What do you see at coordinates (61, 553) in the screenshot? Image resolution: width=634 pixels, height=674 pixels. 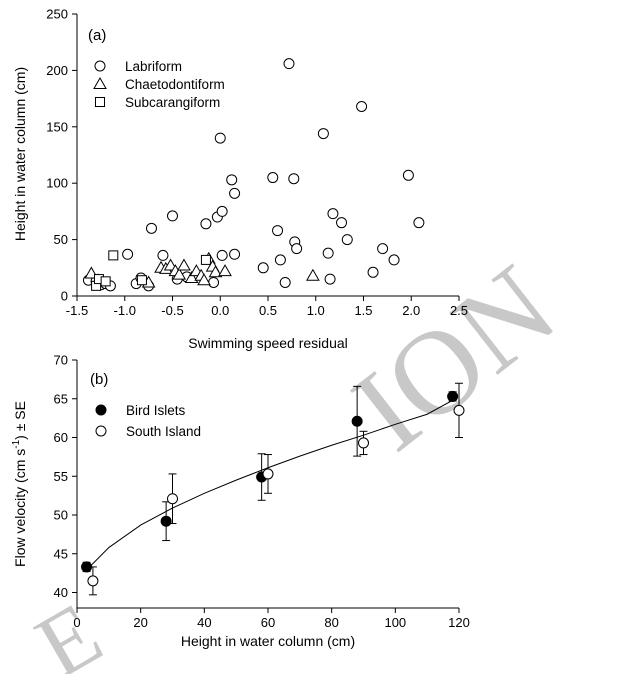 I see `panel-b-y-tick-label: 45` at bounding box center [61, 553].